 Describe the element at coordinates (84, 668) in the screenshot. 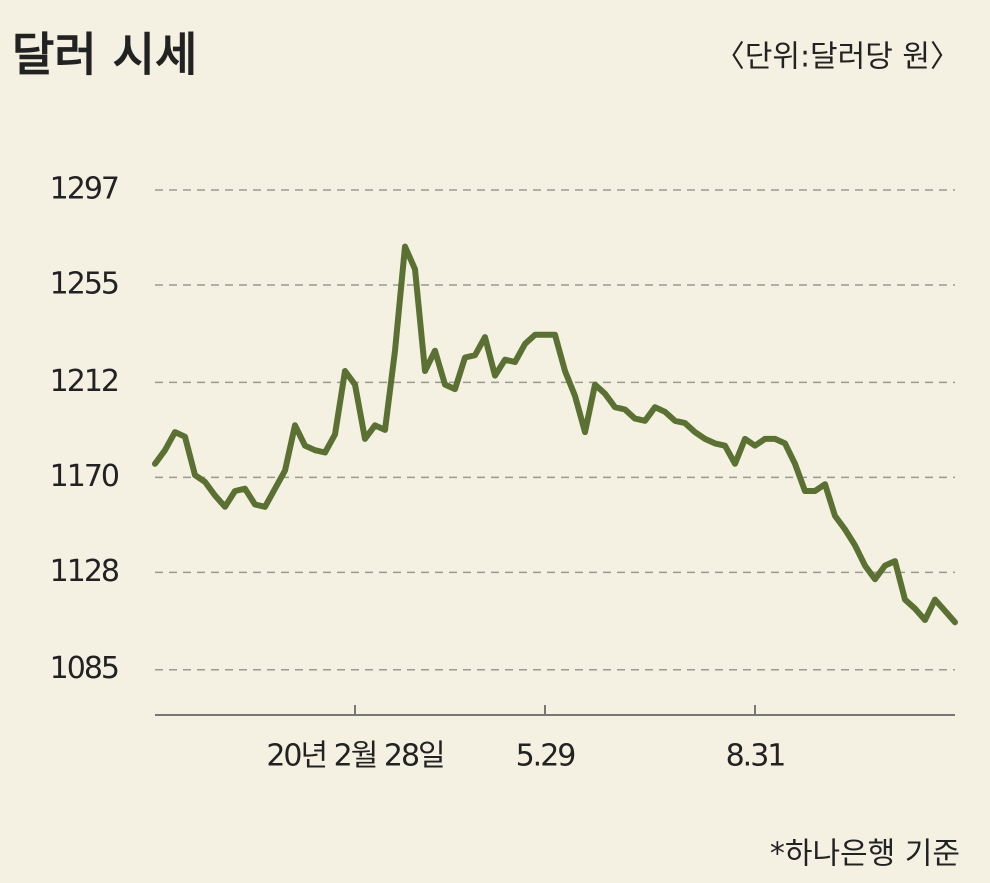

I see `y-tick-label: 1085` at that location.